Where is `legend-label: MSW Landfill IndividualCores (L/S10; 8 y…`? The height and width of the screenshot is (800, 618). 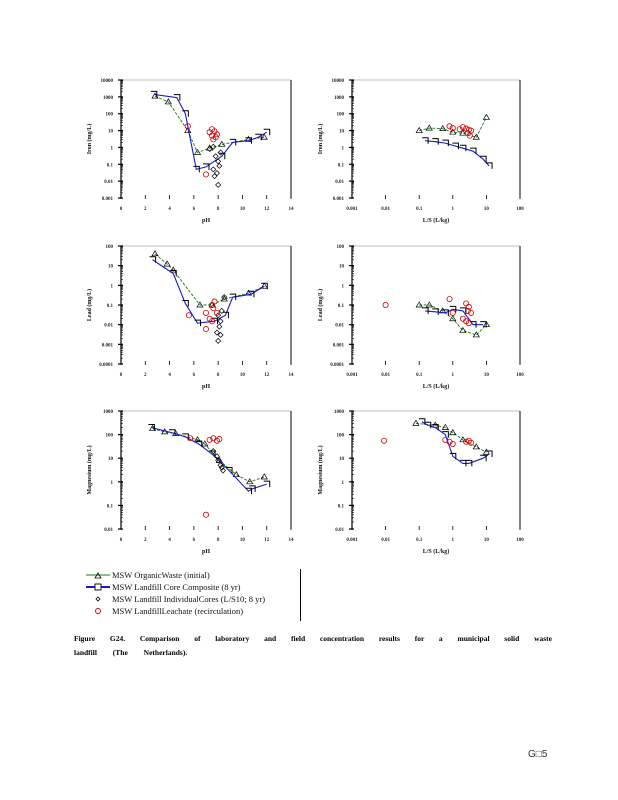 legend-label: MSW Landfill IndividualCores (L/S10; 8 y… is located at coordinates (189, 599).